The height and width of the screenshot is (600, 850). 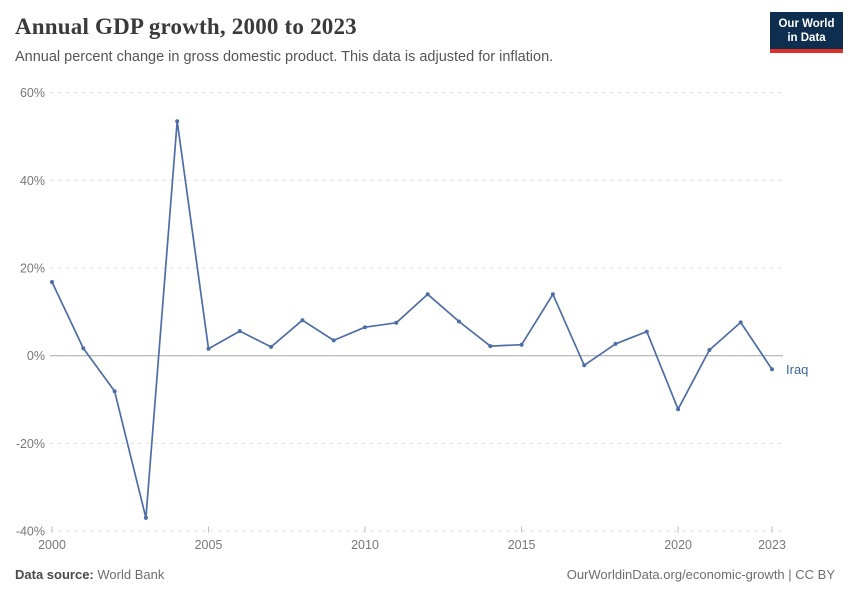 What do you see at coordinates (806, 38) in the screenshot?
I see `owid-logo-line2: in Data` at bounding box center [806, 38].